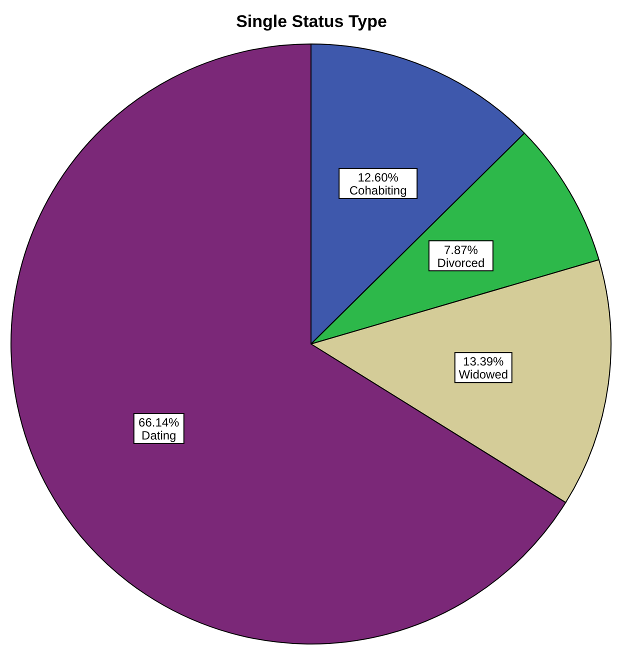  Describe the element at coordinates (159, 435) in the screenshot. I see `slice-label: Dating` at that location.